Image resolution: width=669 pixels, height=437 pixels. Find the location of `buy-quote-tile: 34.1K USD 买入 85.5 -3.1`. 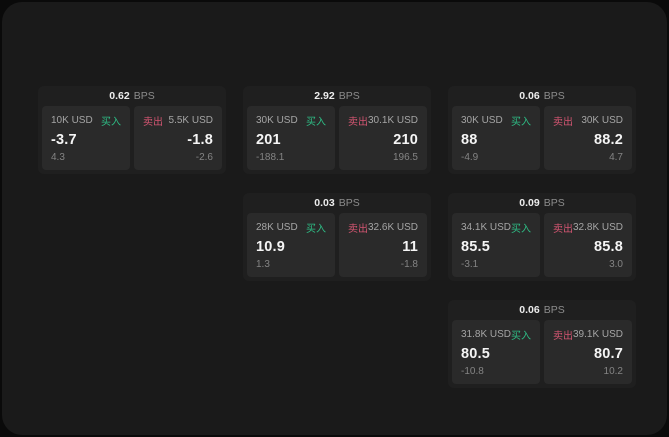

buy-quote-tile: 34.1K USD 买入 85.5 -3.1 is located at coordinates (496, 245).